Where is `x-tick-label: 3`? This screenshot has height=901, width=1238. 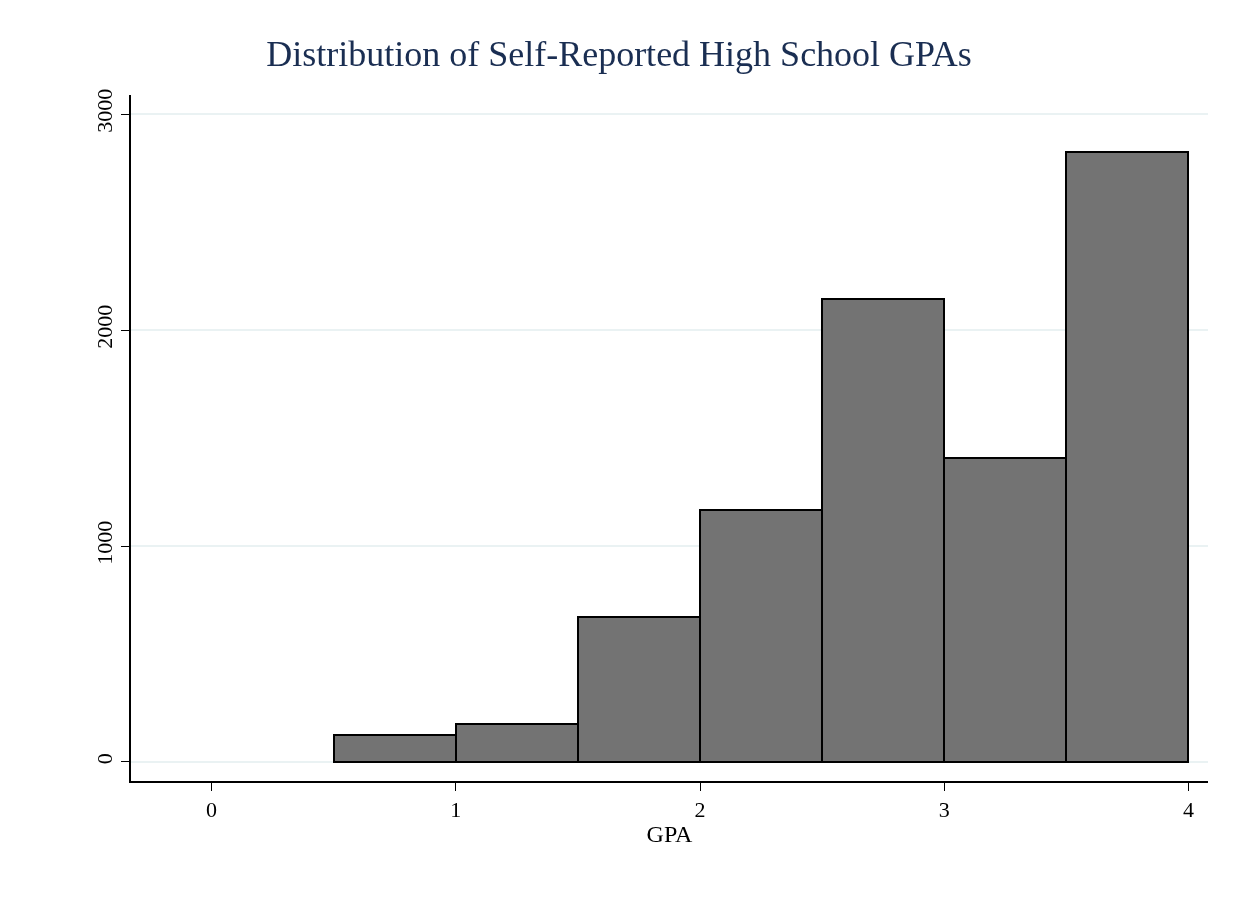
x-tick-label: 3 is located at coordinates (944, 810).